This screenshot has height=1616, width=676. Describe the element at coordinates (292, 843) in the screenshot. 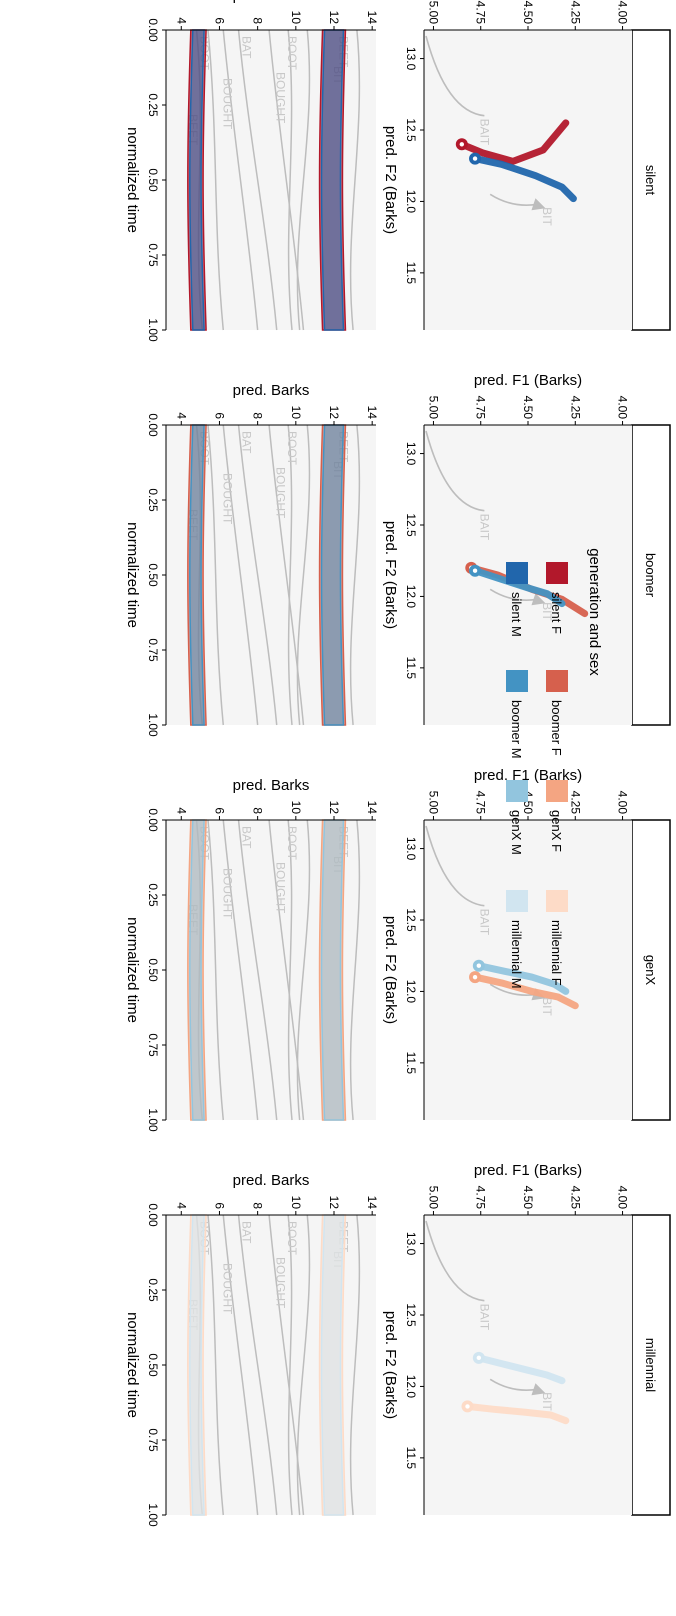

I see `reference-trajectory-label: BOOT` at that location.